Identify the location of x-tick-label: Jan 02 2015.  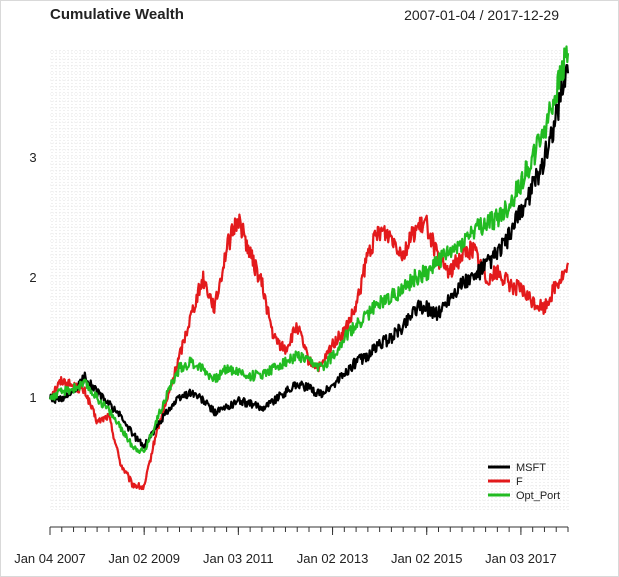
(427, 558).